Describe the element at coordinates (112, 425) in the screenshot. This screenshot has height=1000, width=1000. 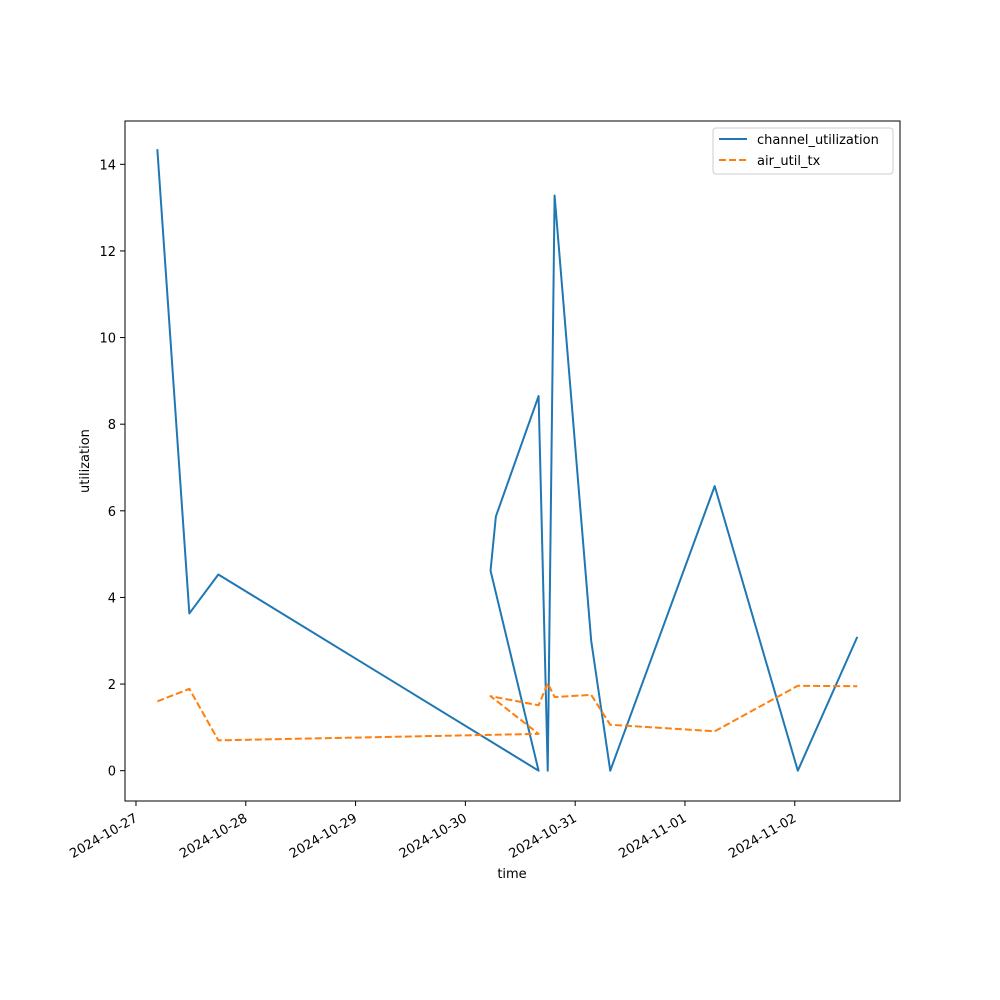
I see `y-tick-label: 8` at that location.